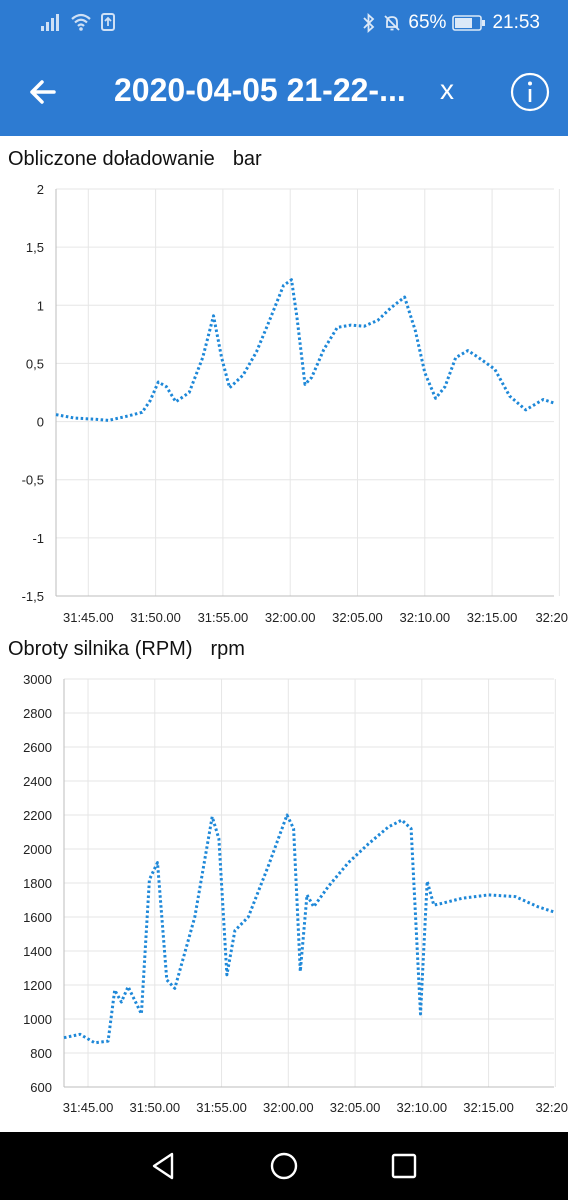 Image resolution: width=568 pixels, height=1200 pixels. What do you see at coordinates (37, 781) in the screenshot?
I see `y-tick-label: 2400` at bounding box center [37, 781].